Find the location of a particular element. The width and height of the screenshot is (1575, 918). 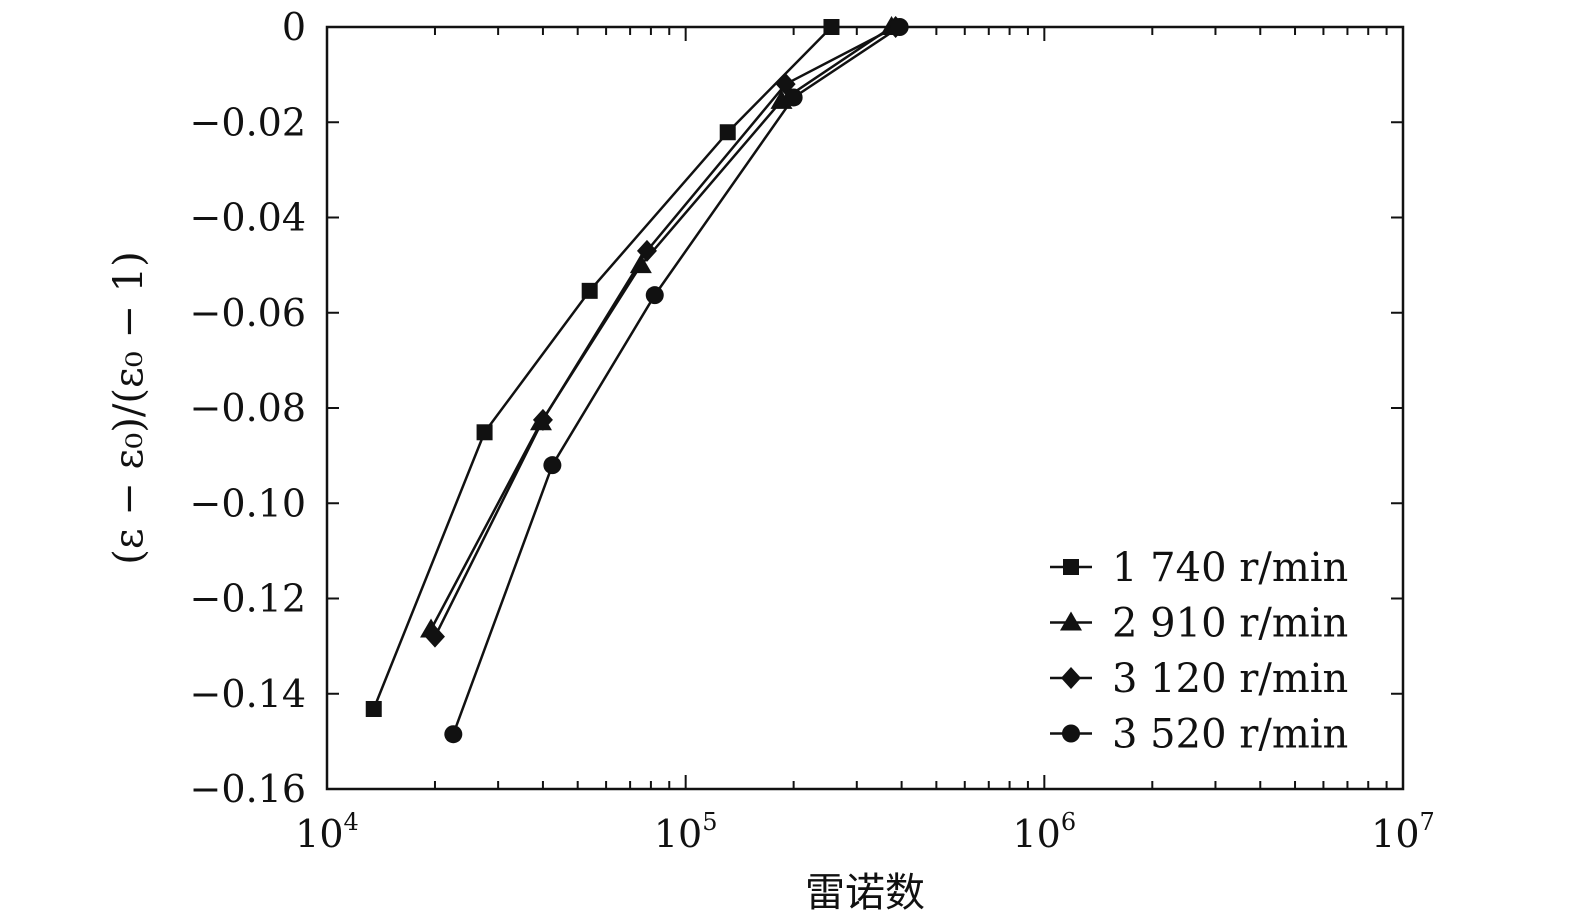

x-tick-label: 105 is located at coordinates (686, 832).